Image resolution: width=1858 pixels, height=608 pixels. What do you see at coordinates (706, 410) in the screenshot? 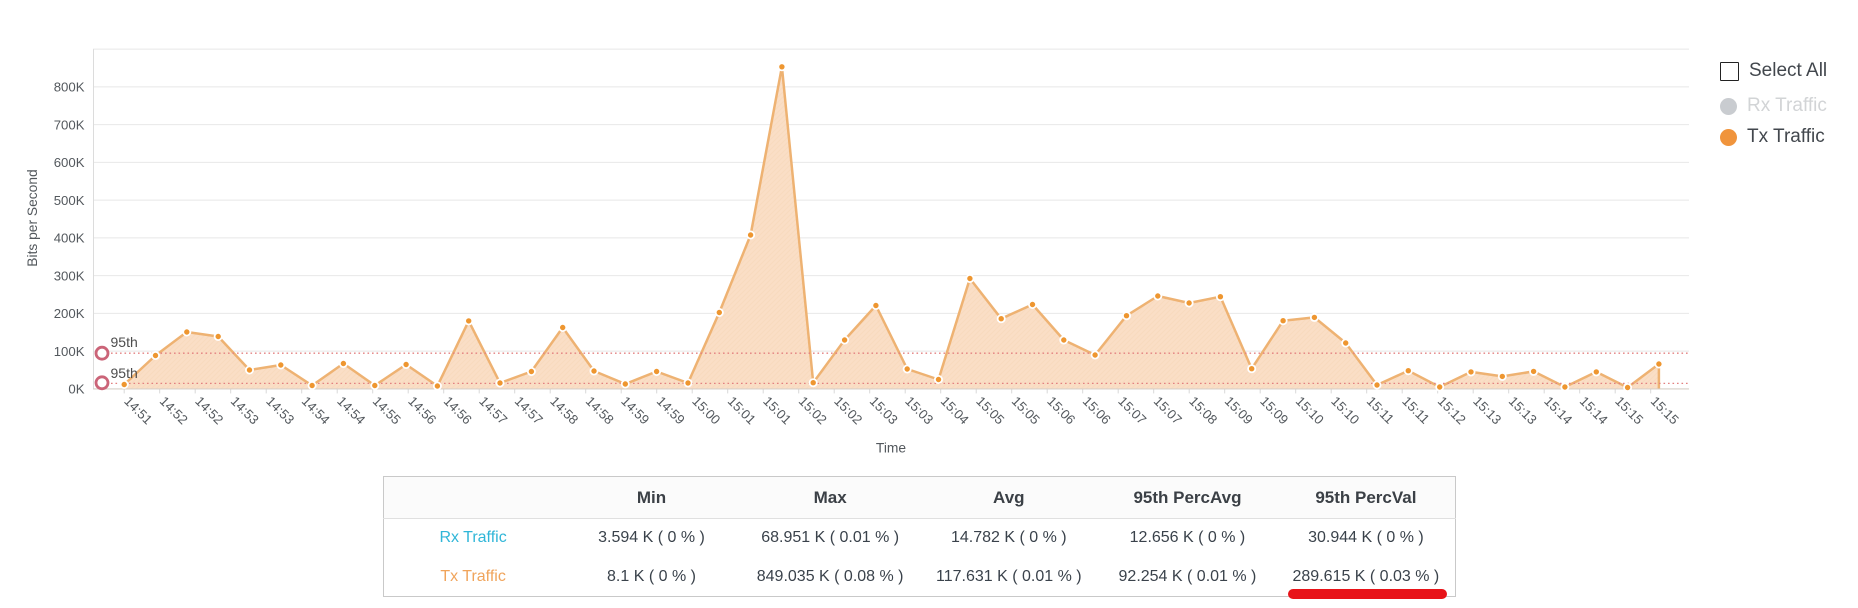
I see `svg-text: 15:00` at bounding box center [706, 410].